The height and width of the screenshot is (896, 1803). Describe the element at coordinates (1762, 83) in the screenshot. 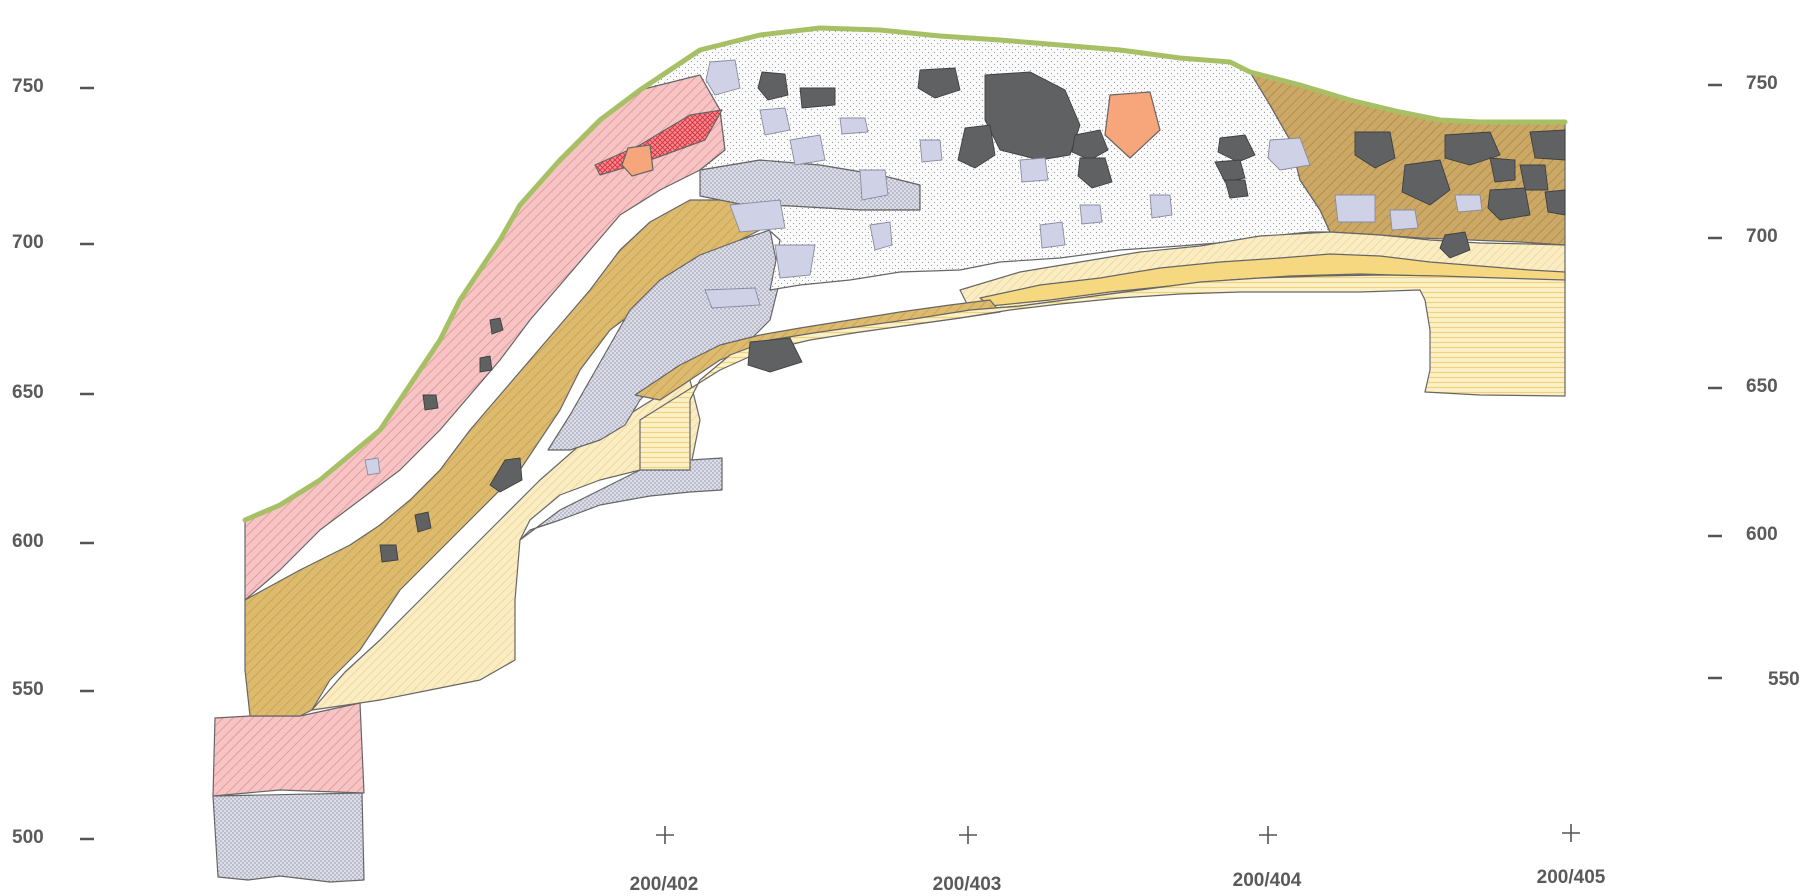

I see `elevation-label-right-750: 750` at that location.